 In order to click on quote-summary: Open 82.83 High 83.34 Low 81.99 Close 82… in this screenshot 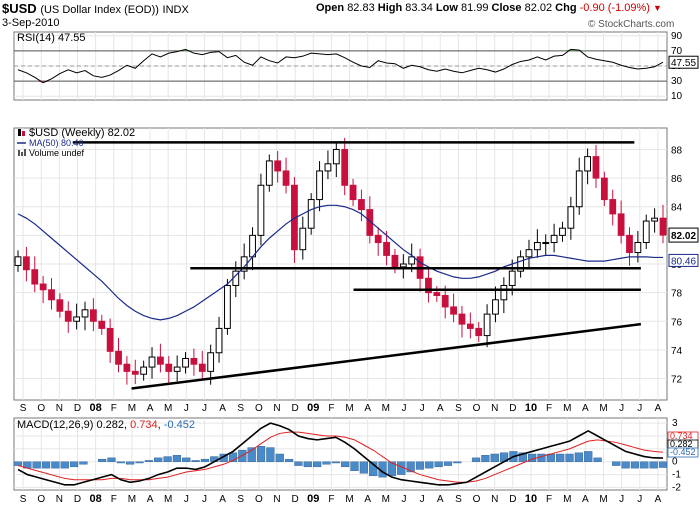, I will do `click(489, 8)`.